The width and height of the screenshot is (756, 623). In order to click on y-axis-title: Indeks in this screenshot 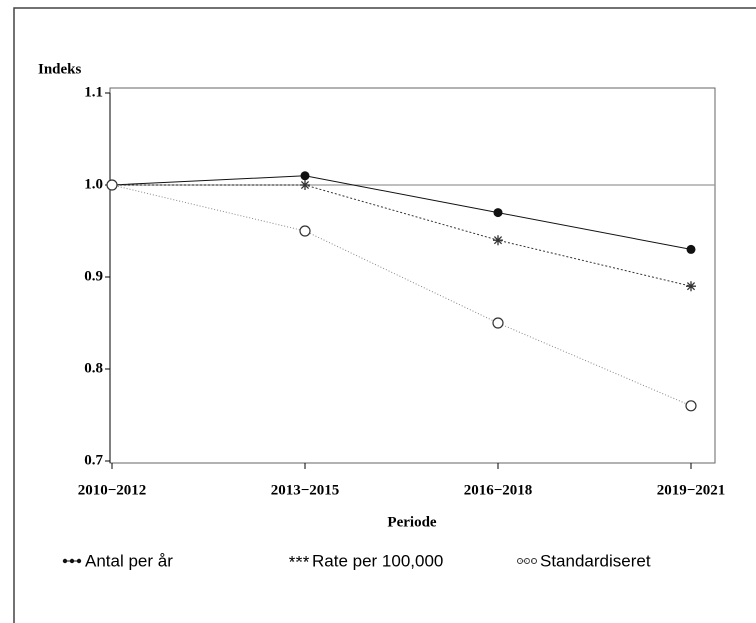, I will do `click(60, 69)`.